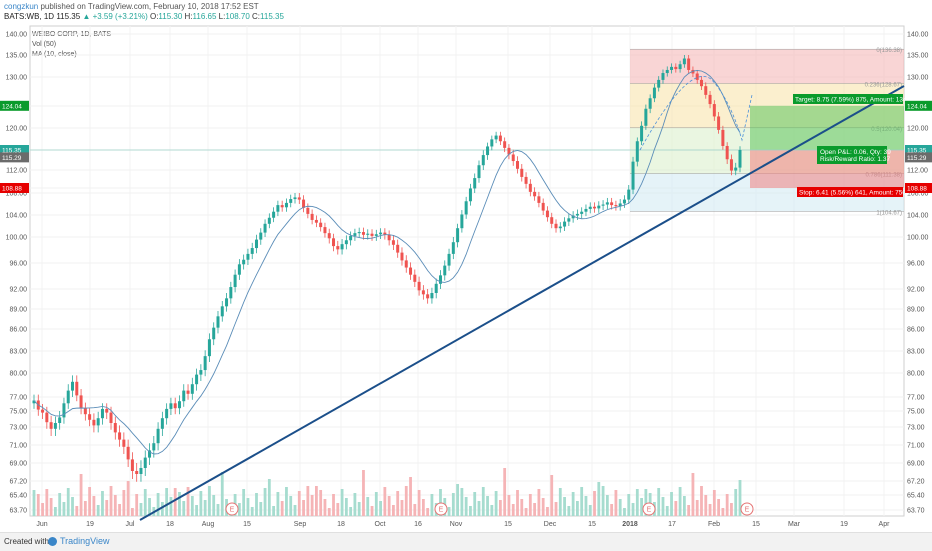  What do you see at coordinates (466, 541) in the screenshot?
I see `footer: Created with TradingView` at bounding box center [466, 541].